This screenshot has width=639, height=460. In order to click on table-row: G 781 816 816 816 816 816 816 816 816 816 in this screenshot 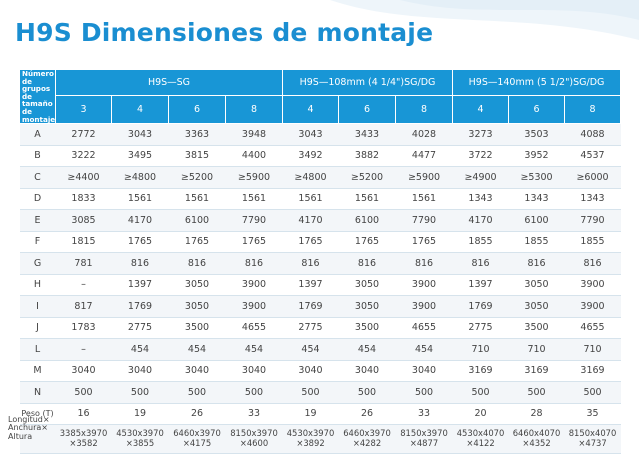, I will do `click(320, 263)`.